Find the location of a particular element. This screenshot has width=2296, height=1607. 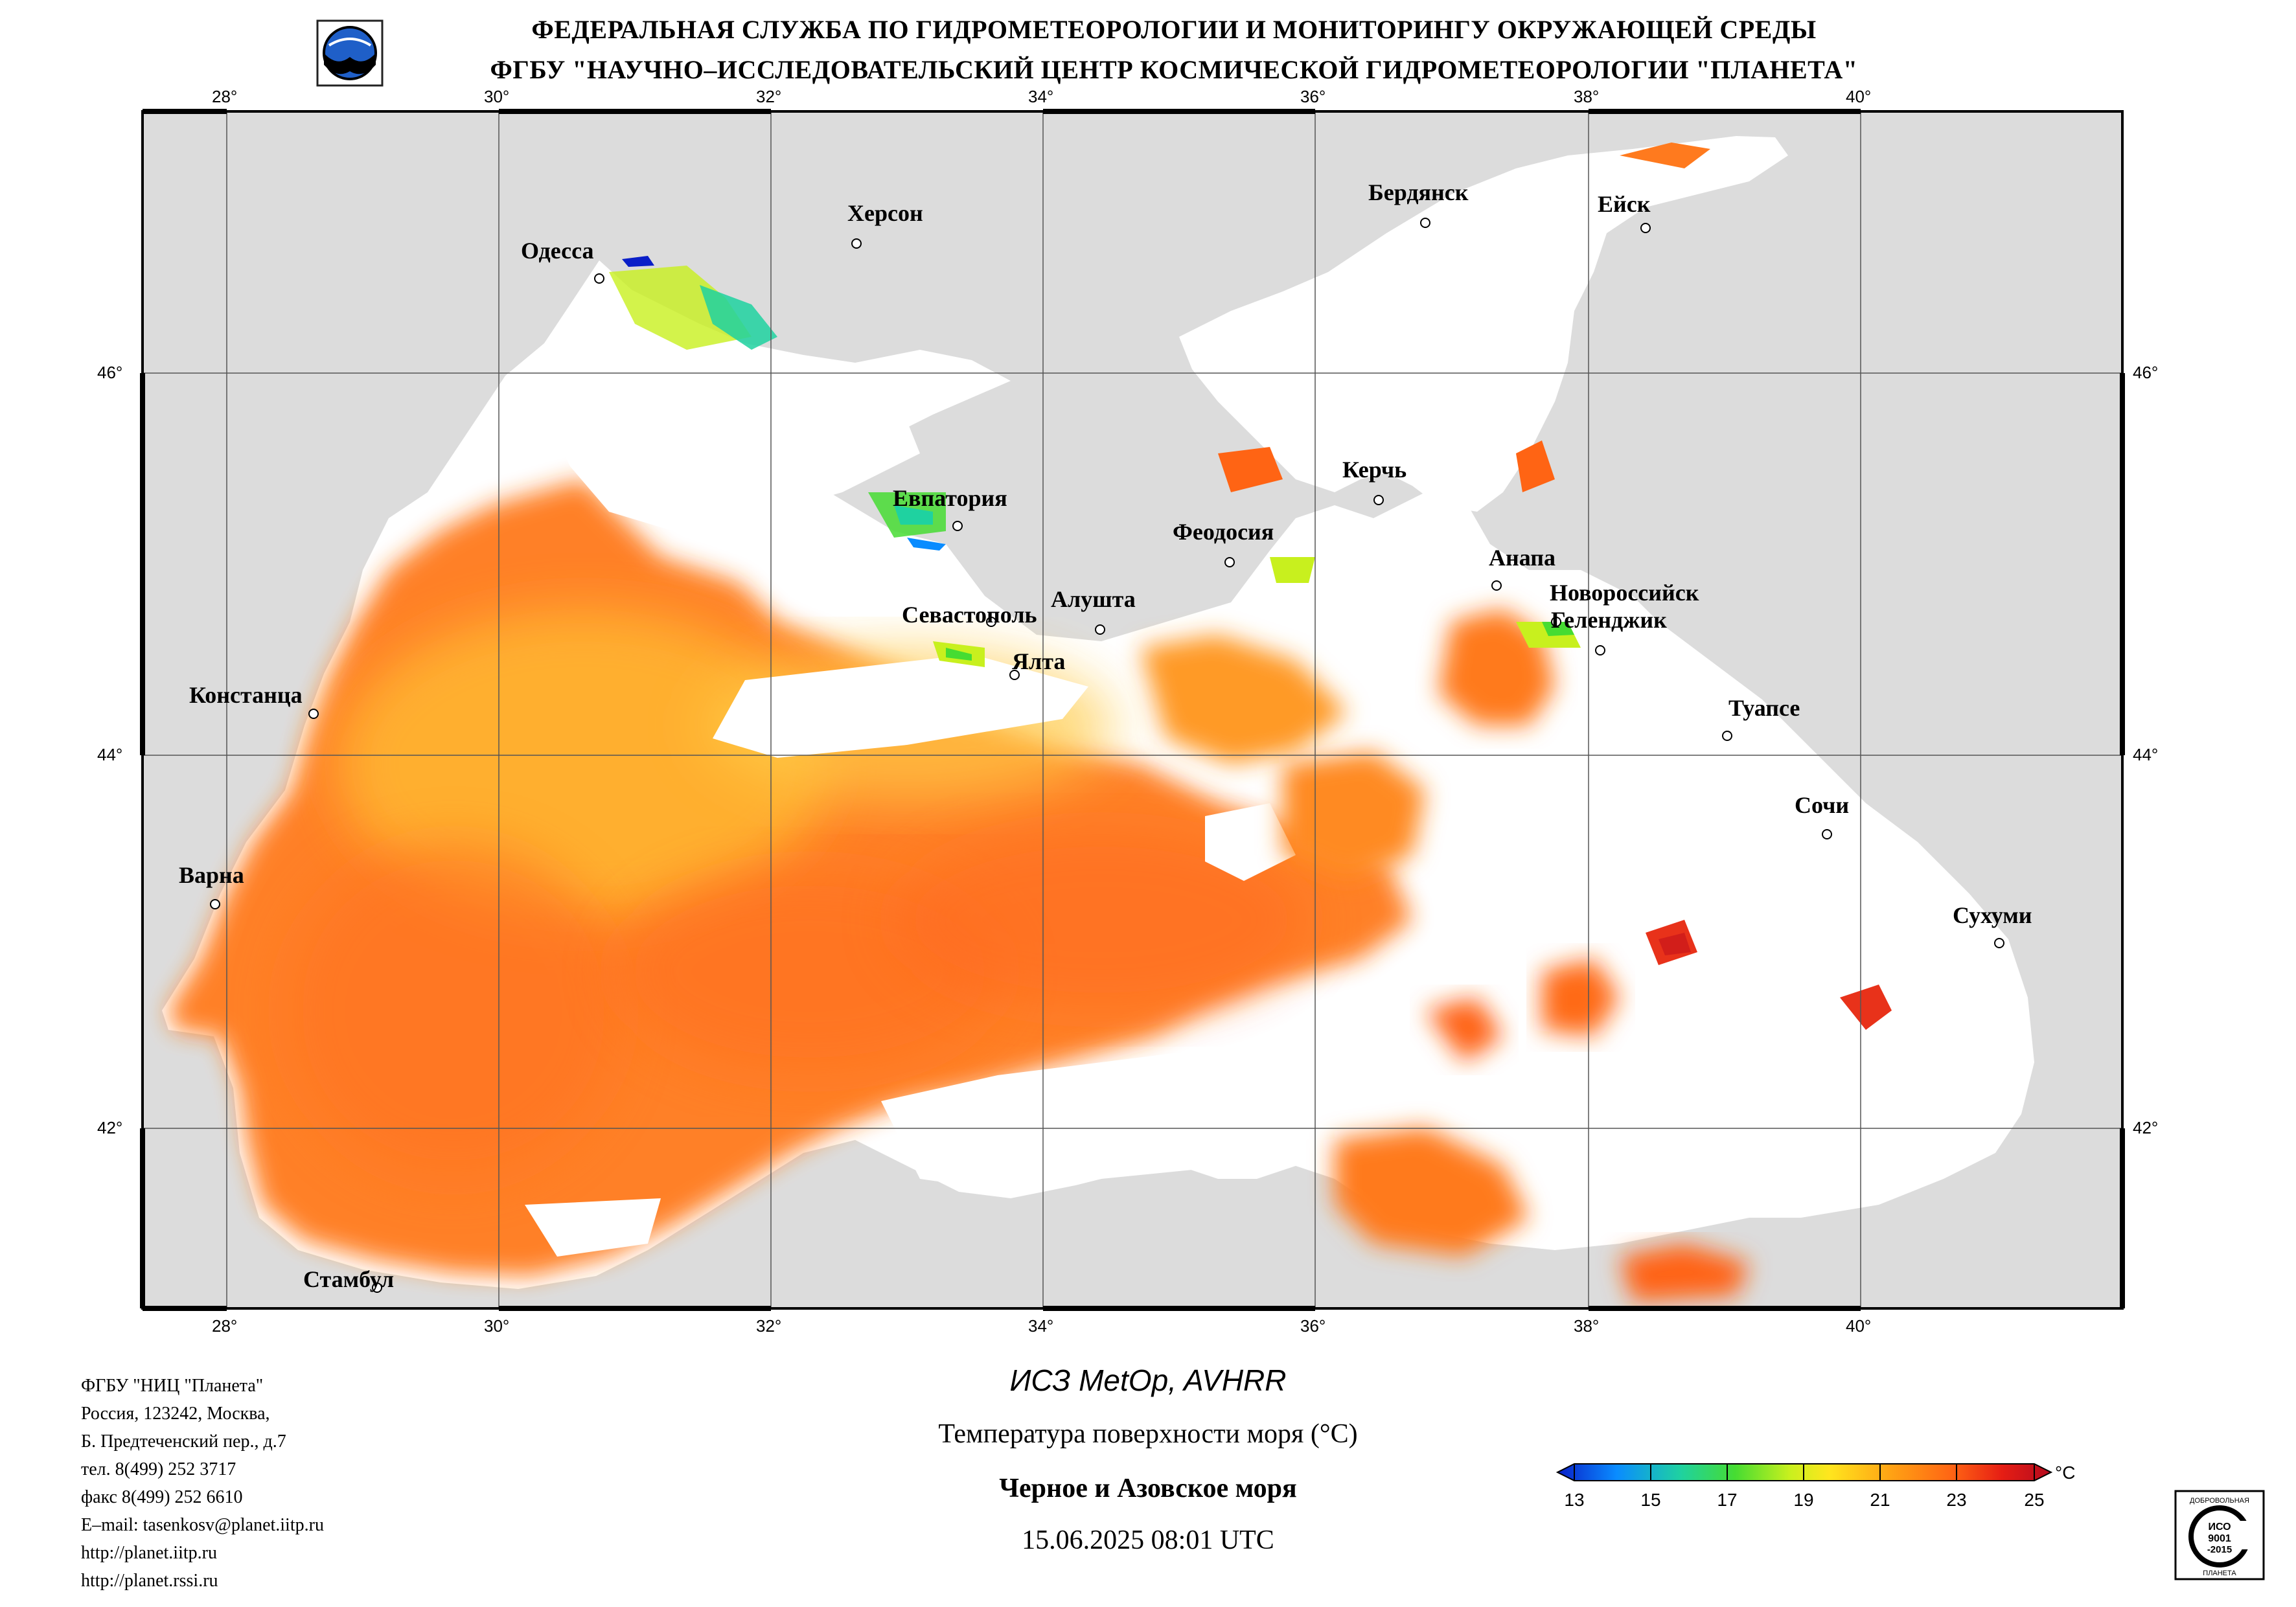

parameter-title: Температура поверхности моря (°C) is located at coordinates (1148, 1434).